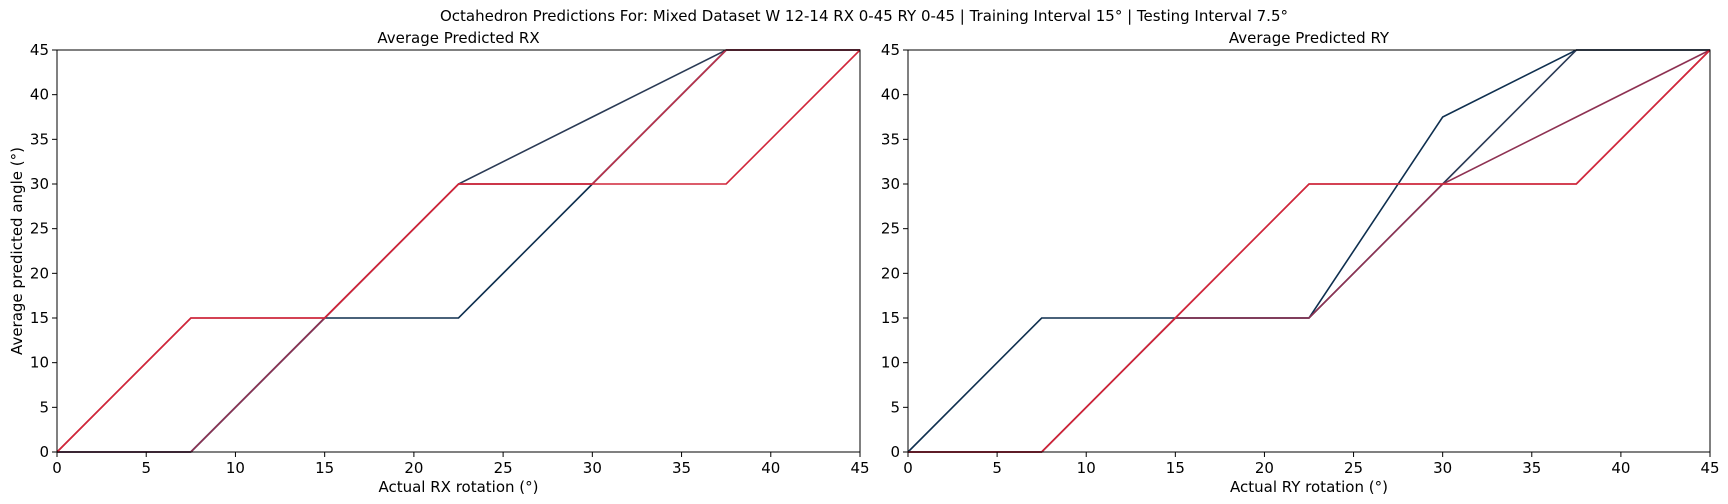  I want to click on y-axis-label-1: Average predicted angle (°), so click(17, 251).